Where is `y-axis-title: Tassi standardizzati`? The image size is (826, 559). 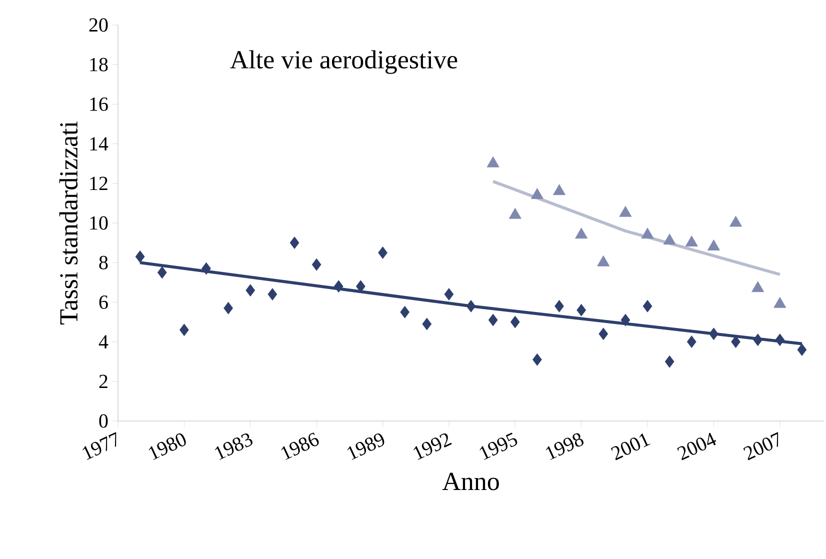
y-axis-title: Tassi standardizzati is located at coordinates (68, 222).